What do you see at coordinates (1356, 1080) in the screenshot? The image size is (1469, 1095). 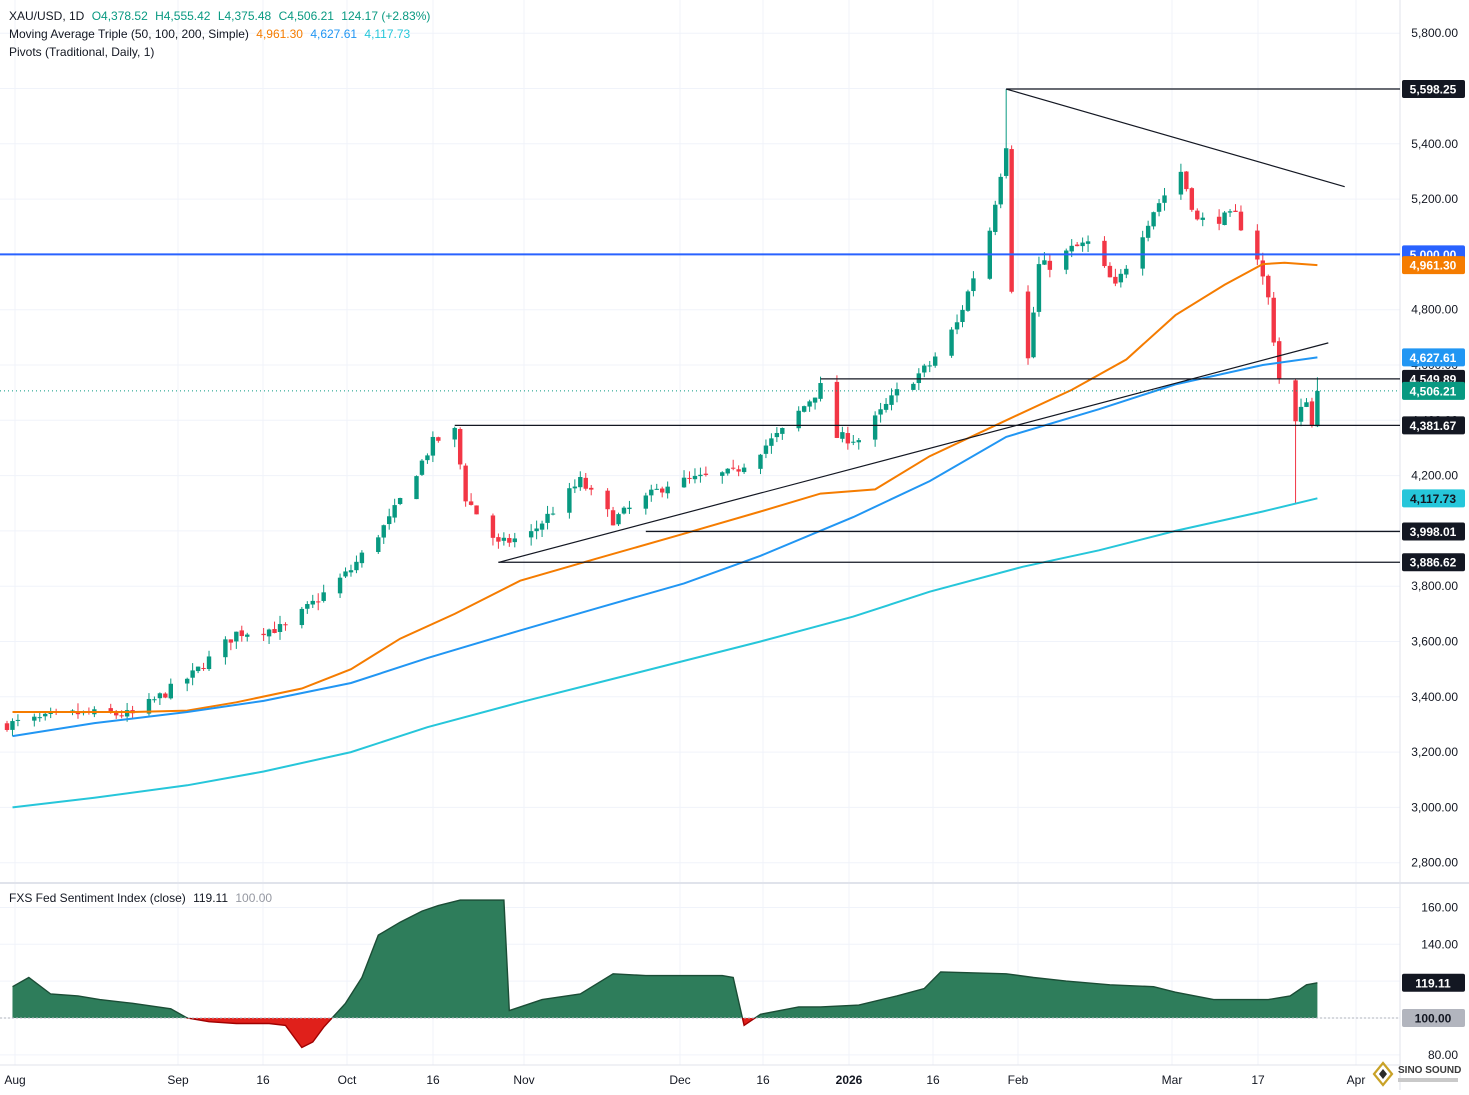 I see `time-tick-label: Apr` at bounding box center [1356, 1080].